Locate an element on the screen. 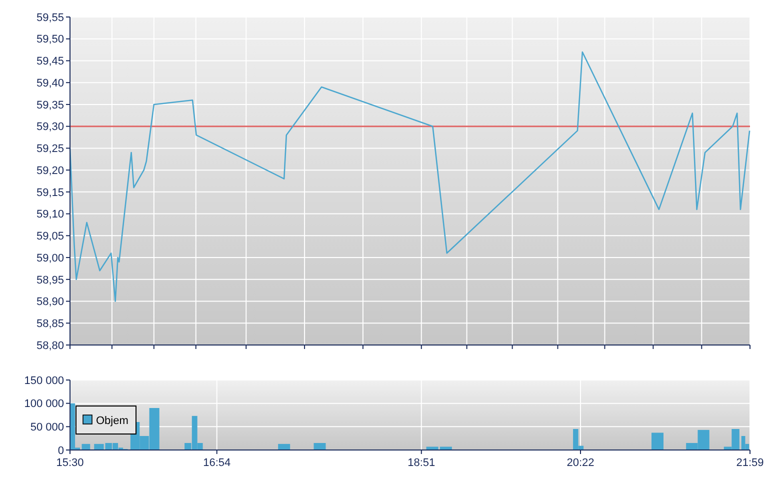 The width and height of the screenshot is (780, 490). y-tick-label: 59,55 is located at coordinates (50, 18).